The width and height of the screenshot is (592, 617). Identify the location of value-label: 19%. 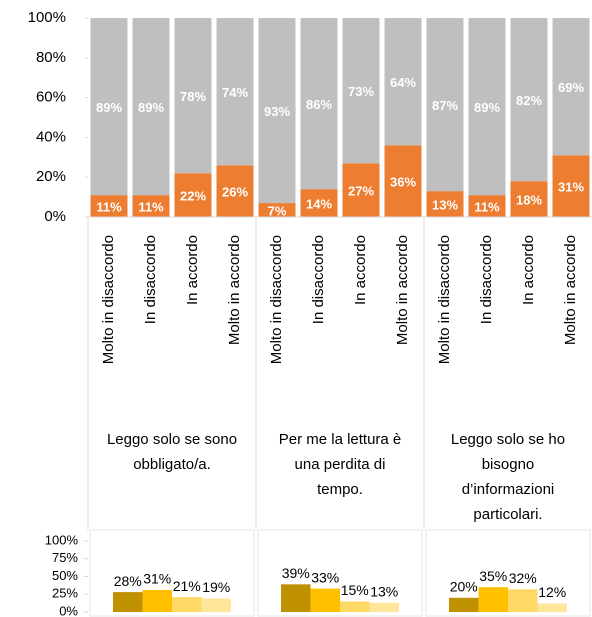
(216, 587).